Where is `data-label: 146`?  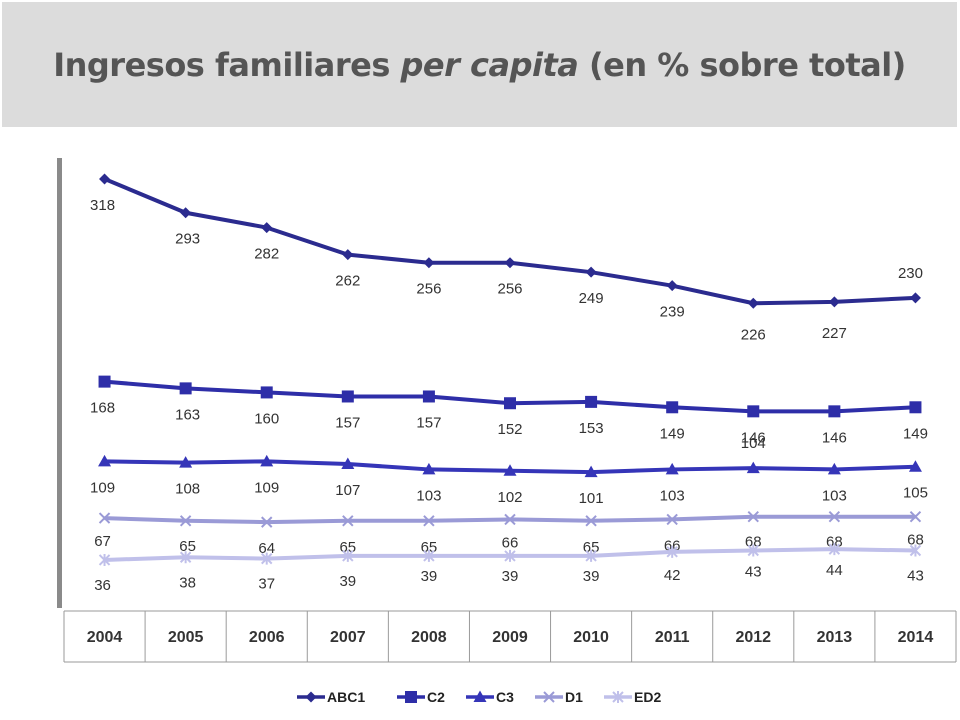 data-label: 146 is located at coordinates (753, 437).